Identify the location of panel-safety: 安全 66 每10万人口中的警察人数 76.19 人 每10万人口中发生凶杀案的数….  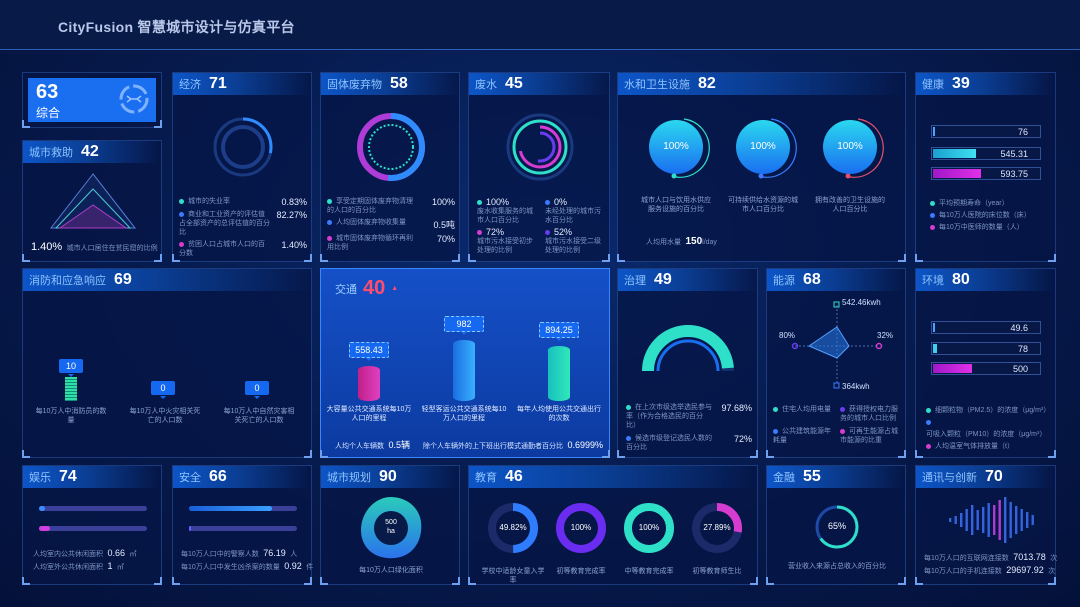
(242, 525).